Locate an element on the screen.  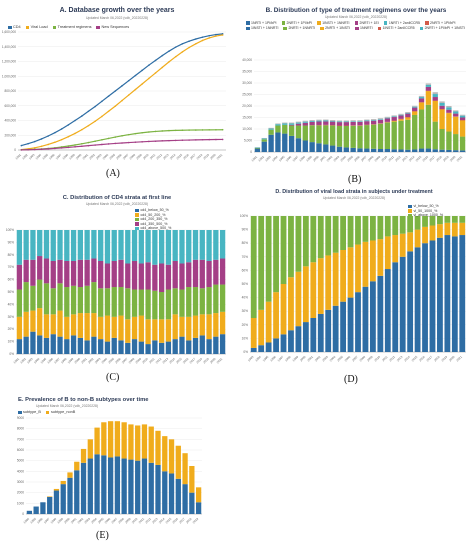
series-line is located at coordinates (122, 92).